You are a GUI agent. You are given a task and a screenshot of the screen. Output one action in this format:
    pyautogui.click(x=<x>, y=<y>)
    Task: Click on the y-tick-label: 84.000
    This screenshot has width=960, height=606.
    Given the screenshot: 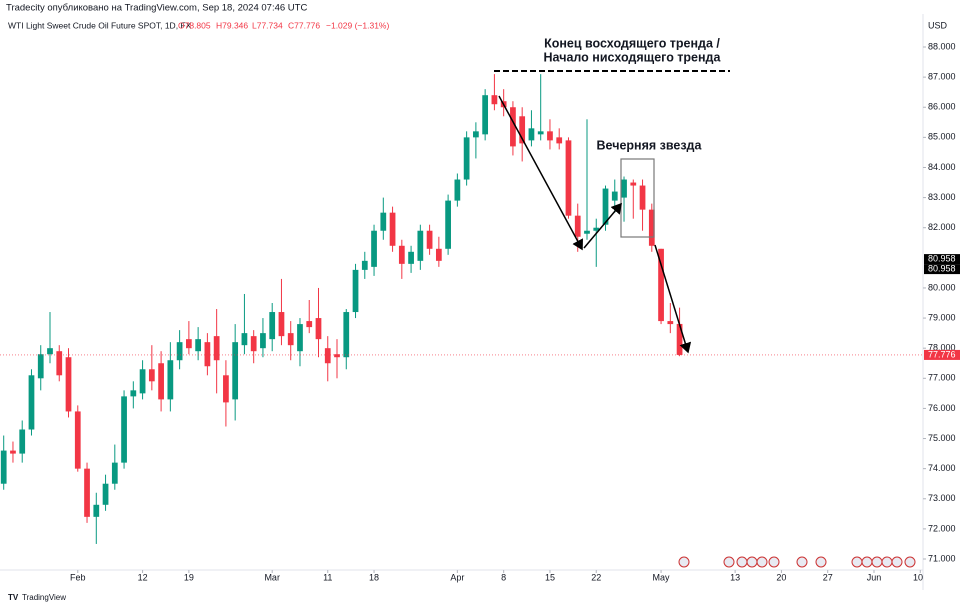 What is the action you would take?
    pyautogui.click(x=942, y=167)
    